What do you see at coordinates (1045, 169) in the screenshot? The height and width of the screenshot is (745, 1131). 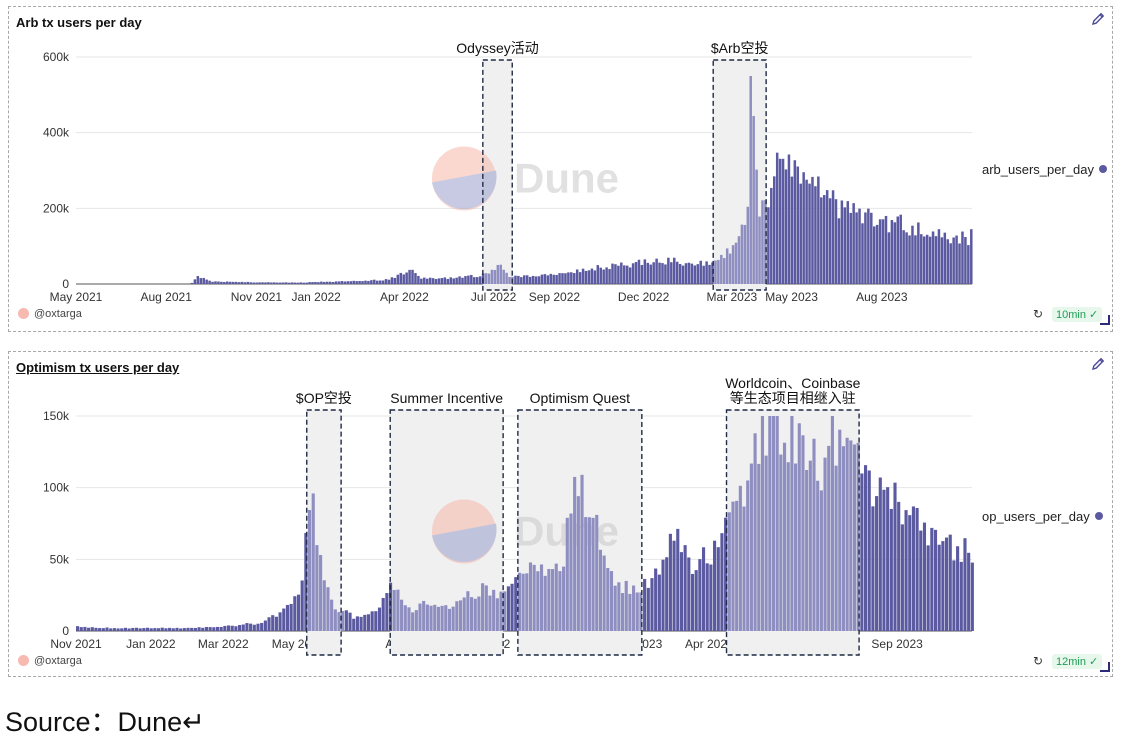 I see `legend-entry: arb_users_per_day` at bounding box center [1045, 169].